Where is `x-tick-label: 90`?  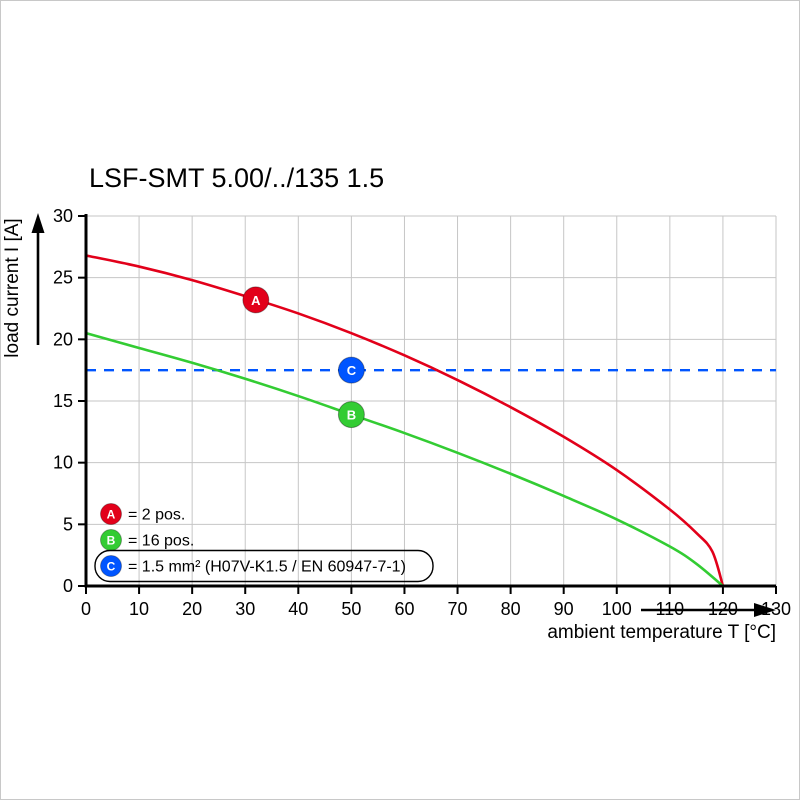 x-tick-label: 90 is located at coordinates (564, 609).